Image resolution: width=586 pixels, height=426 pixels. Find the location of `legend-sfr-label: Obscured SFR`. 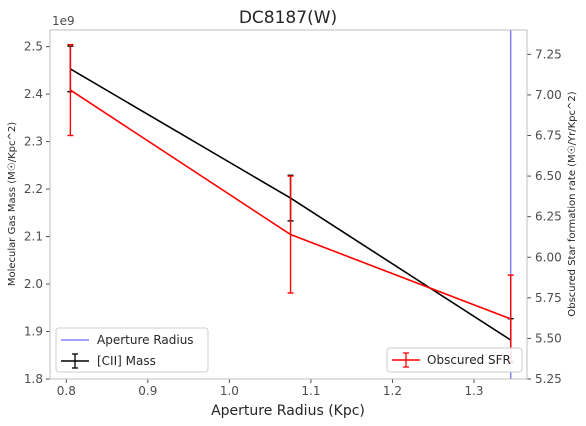

legend-sfr-label: Obscured SFR is located at coordinates (469, 360).